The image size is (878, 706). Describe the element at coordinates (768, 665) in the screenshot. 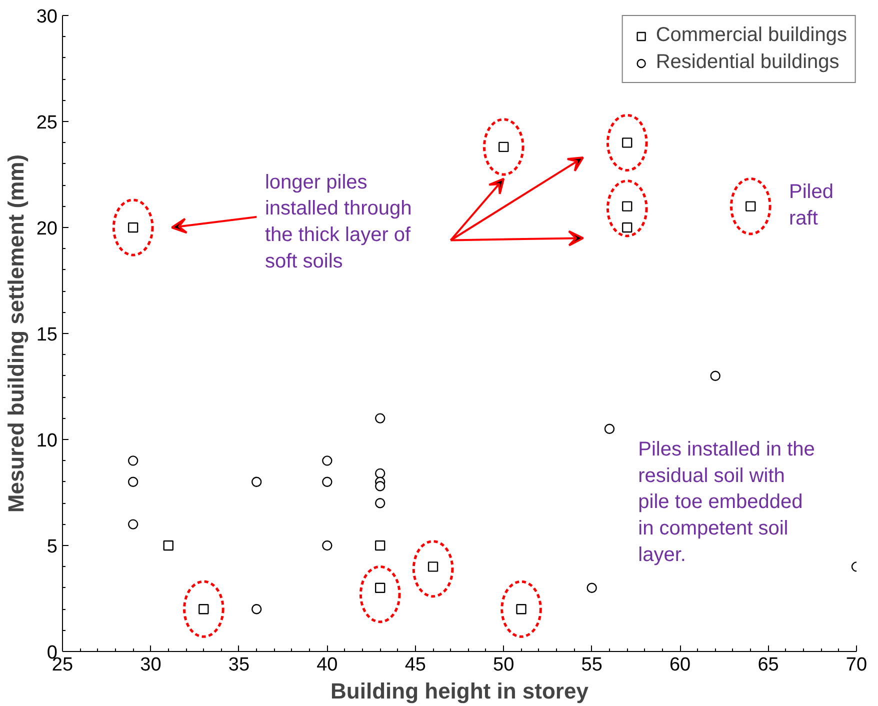

I see `x-tick-label: 65` at that location.